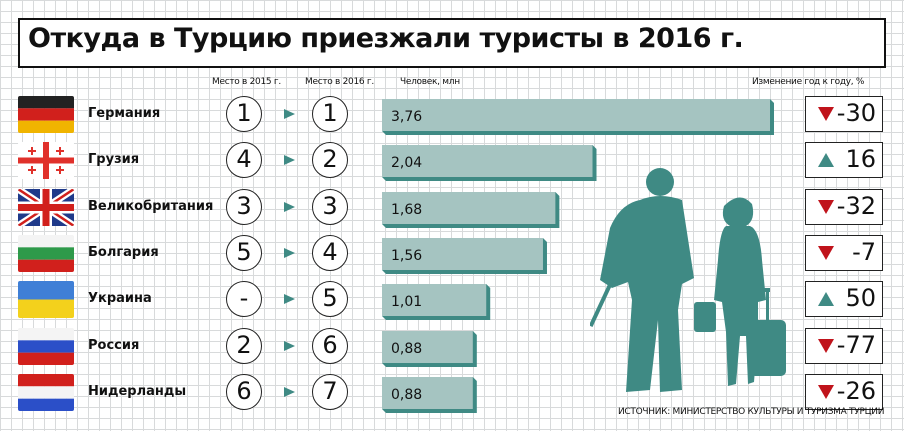  What do you see at coordinates (151, 206) in the screenshot?
I see `country-label: Великобритания` at bounding box center [151, 206].